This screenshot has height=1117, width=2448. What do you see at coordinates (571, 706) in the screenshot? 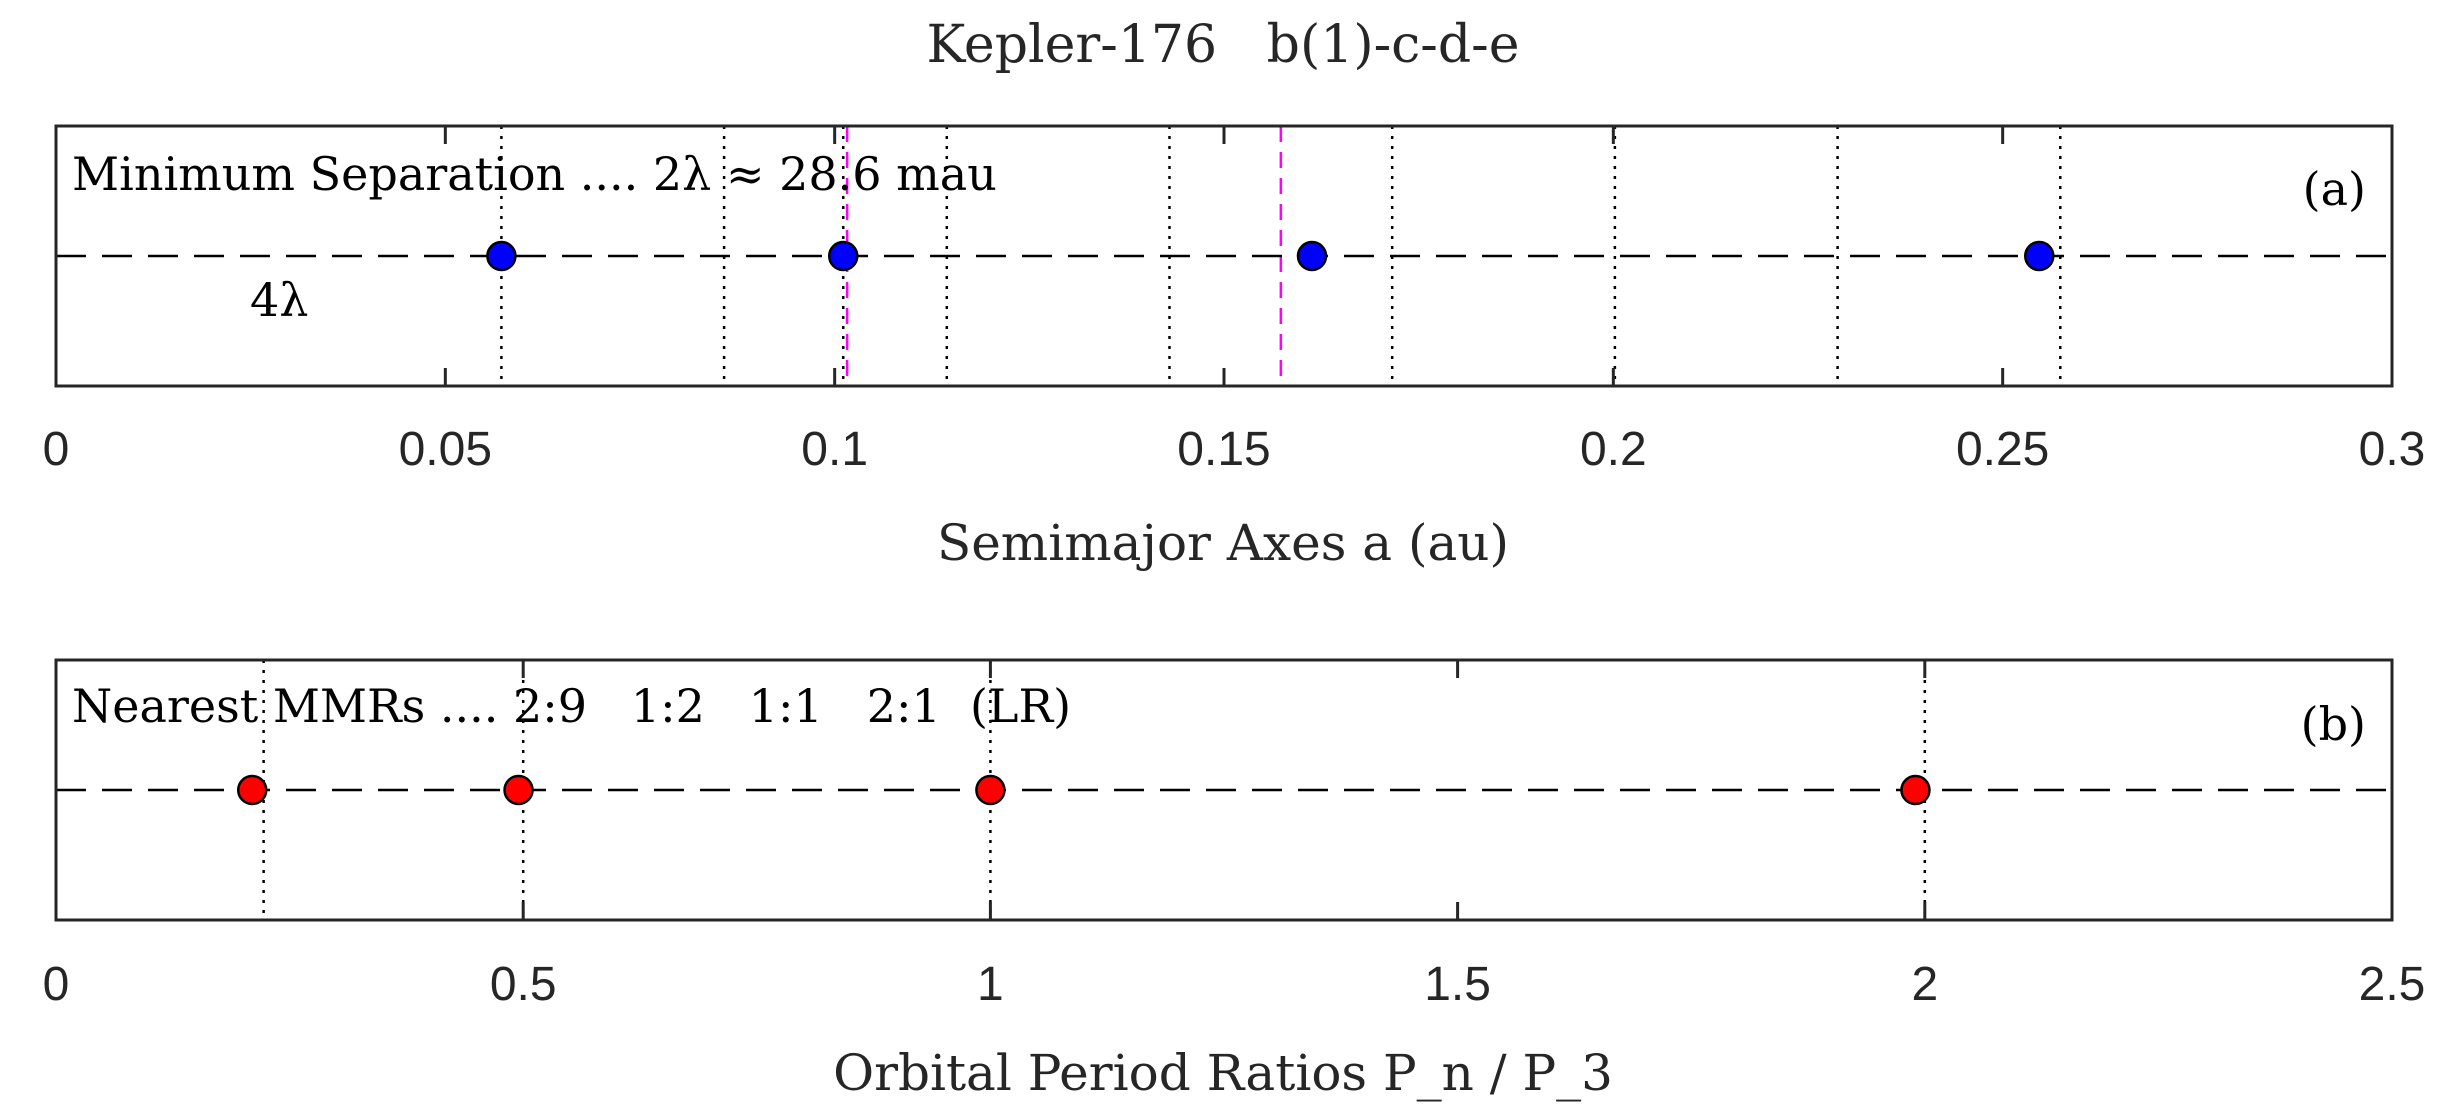
I see `panel-b-annotation: Nearest MMRs .... 2:9 1:2 1:1 2:1 (LR)` at bounding box center [571, 706].